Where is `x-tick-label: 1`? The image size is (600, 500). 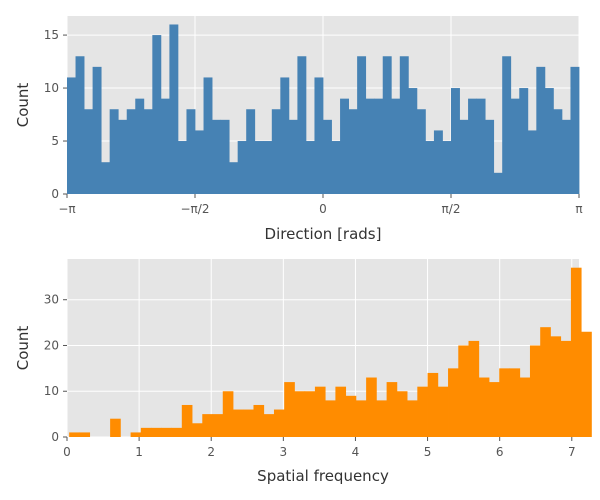 x-tick-label: 1 is located at coordinates (139, 452).